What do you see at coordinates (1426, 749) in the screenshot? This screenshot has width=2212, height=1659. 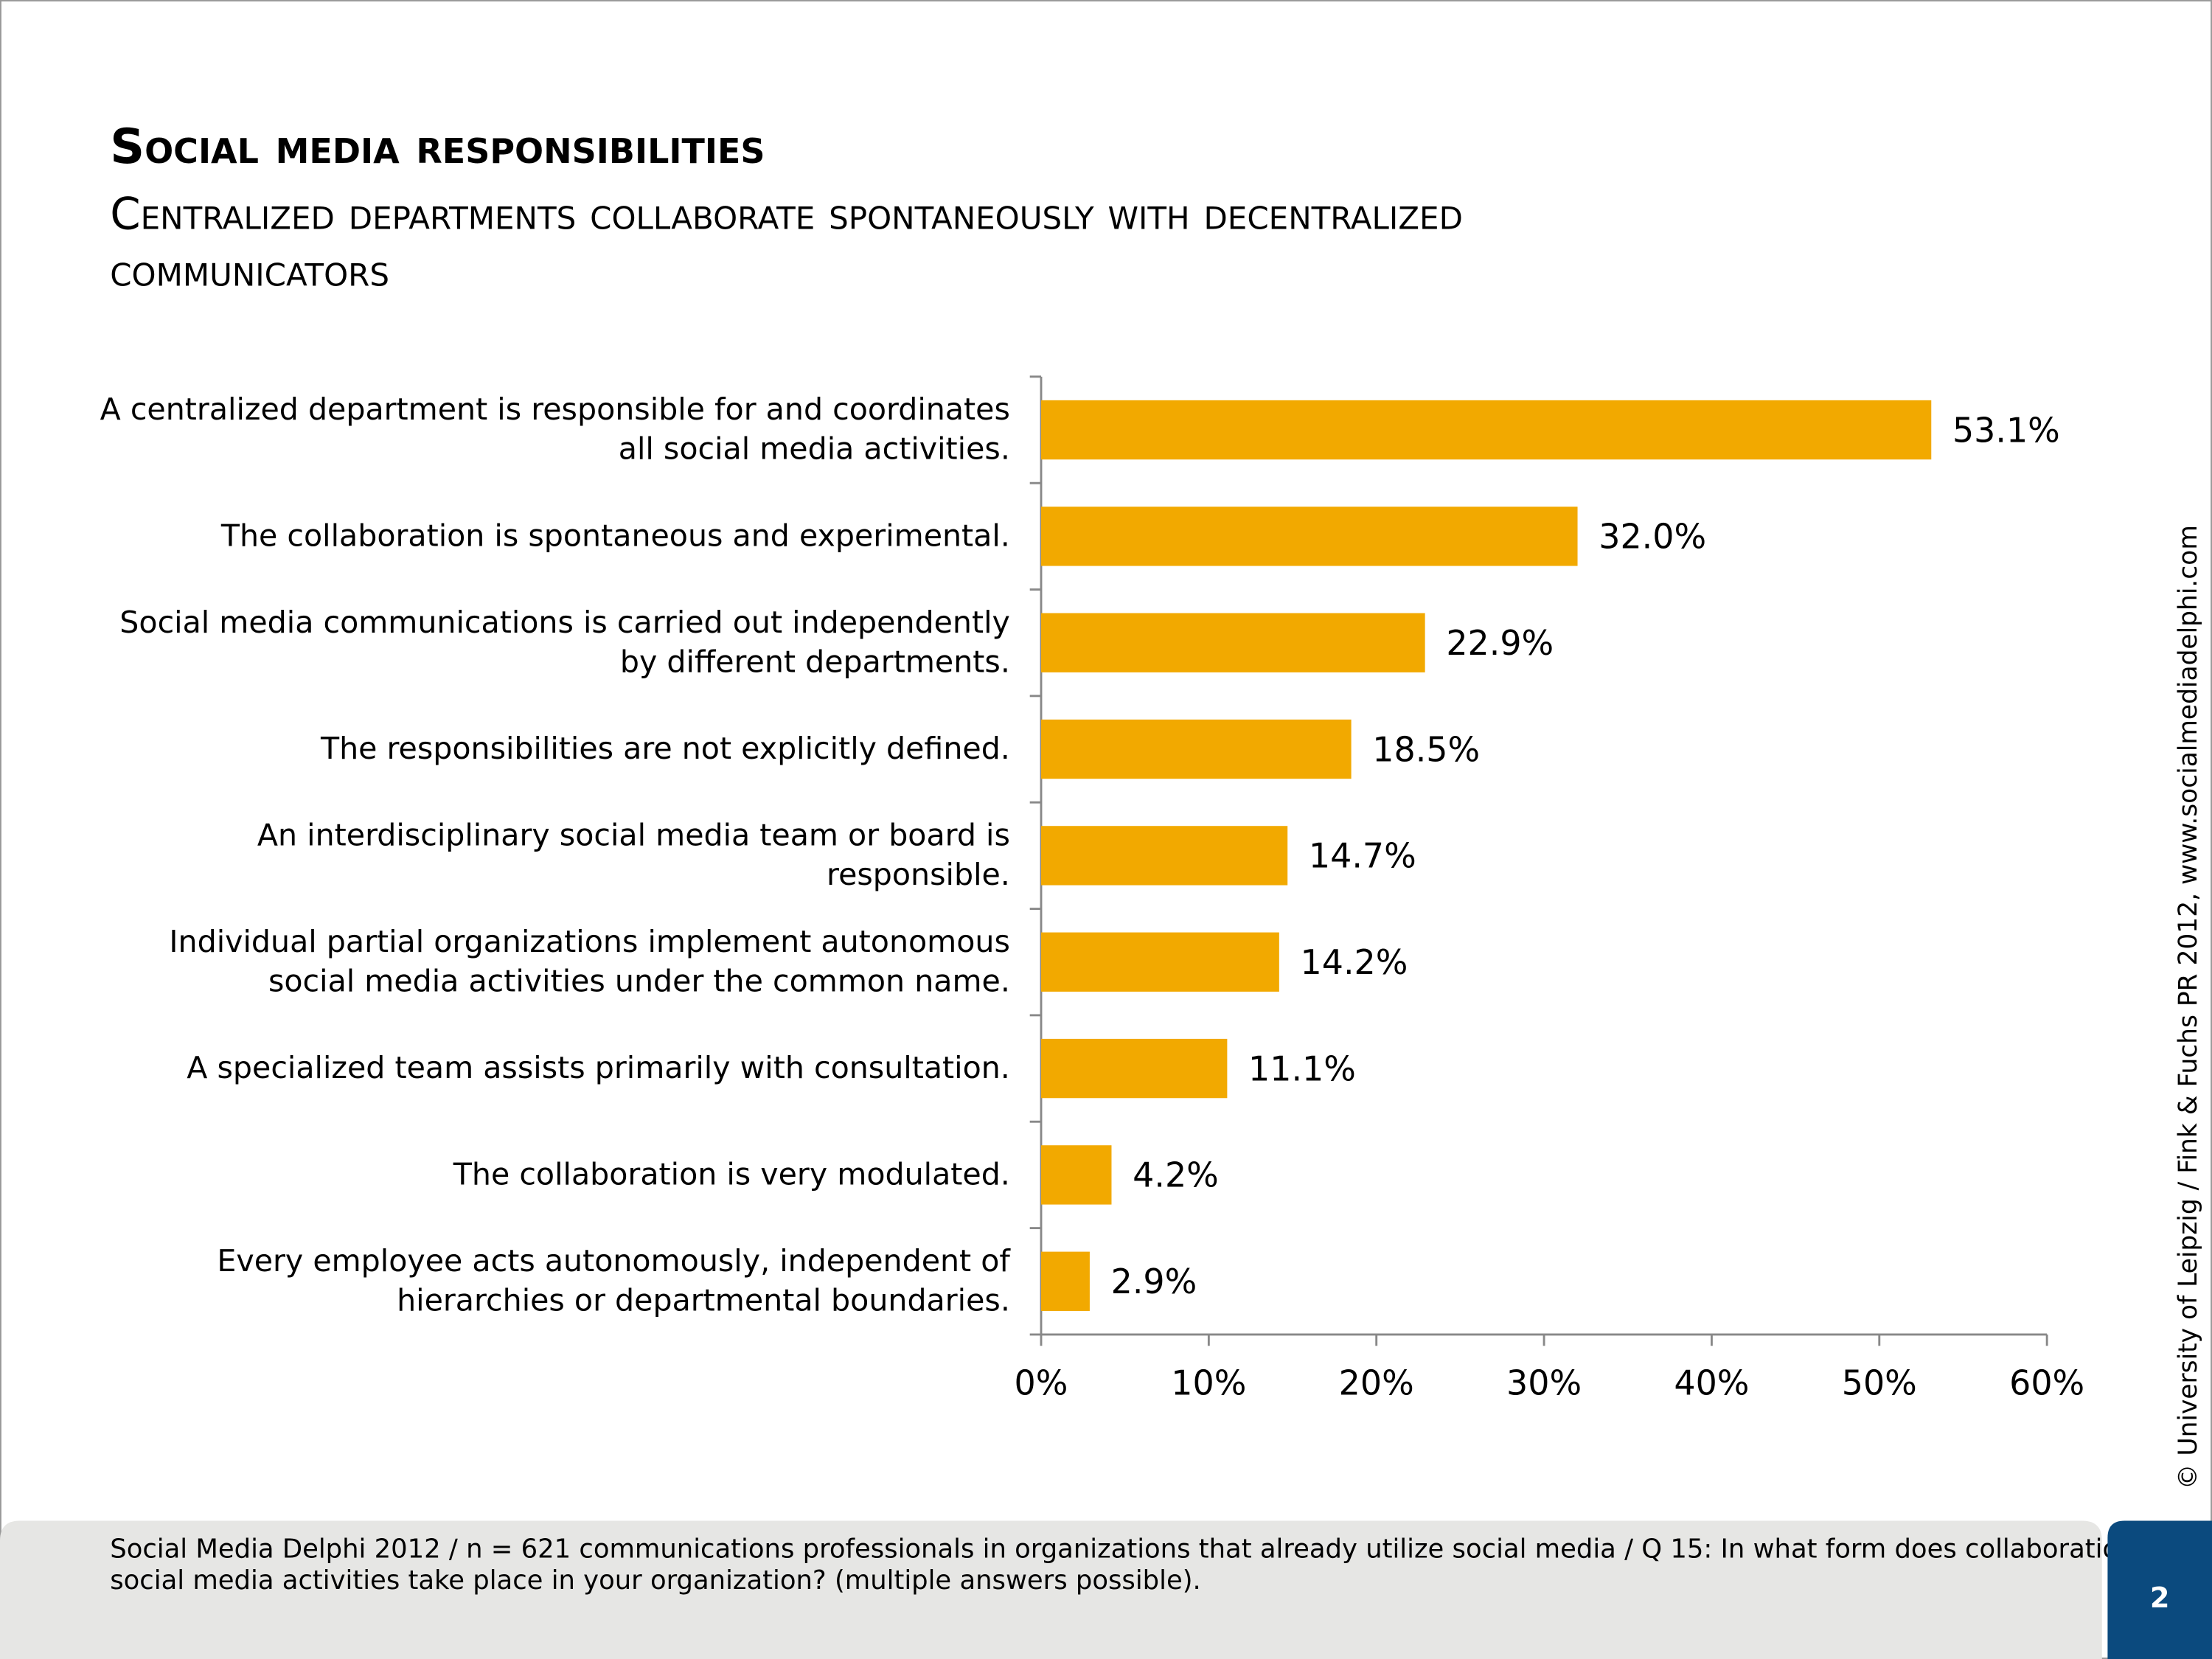 I see `value-label: 18.5%` at bounding box center [1426, 749].